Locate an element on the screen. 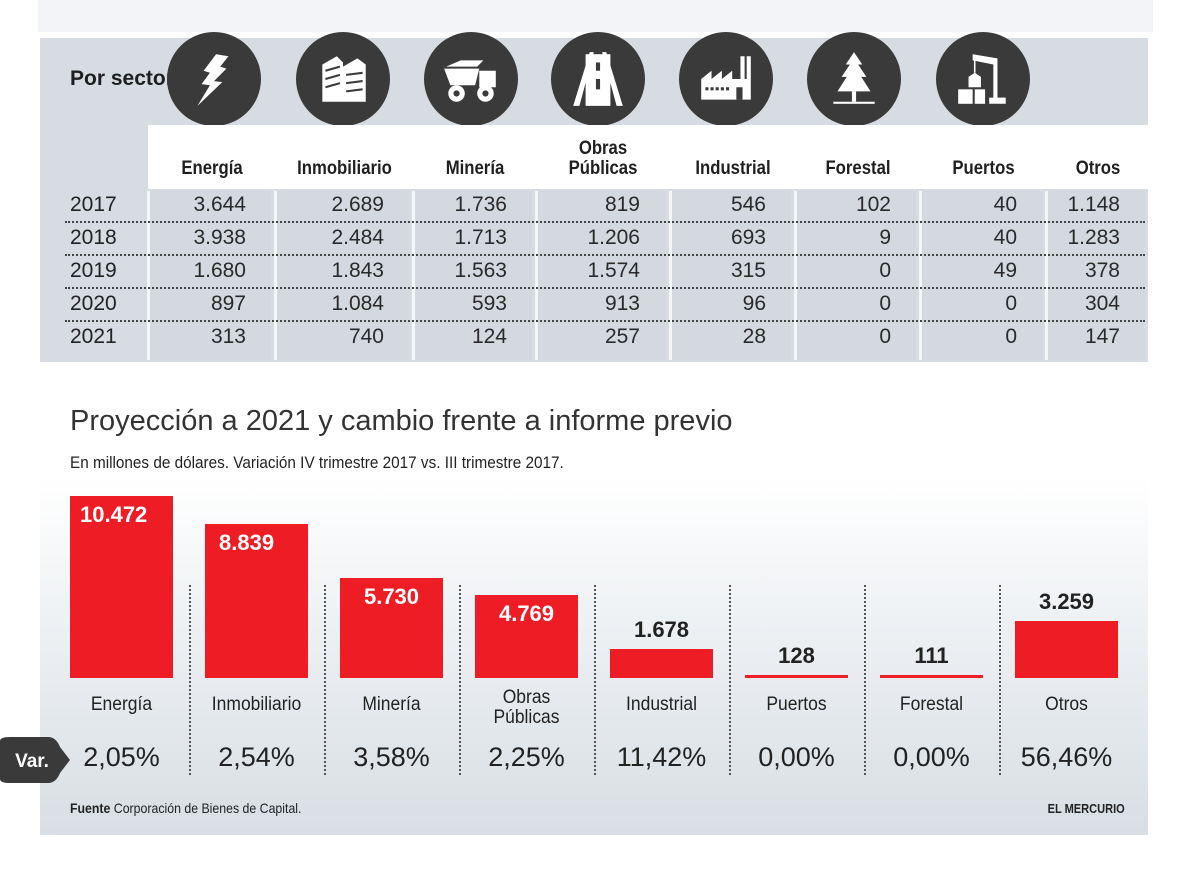 This screenshot has height=873, width=1191. table-cell: 1.563 is located at coordinates (480, 270).